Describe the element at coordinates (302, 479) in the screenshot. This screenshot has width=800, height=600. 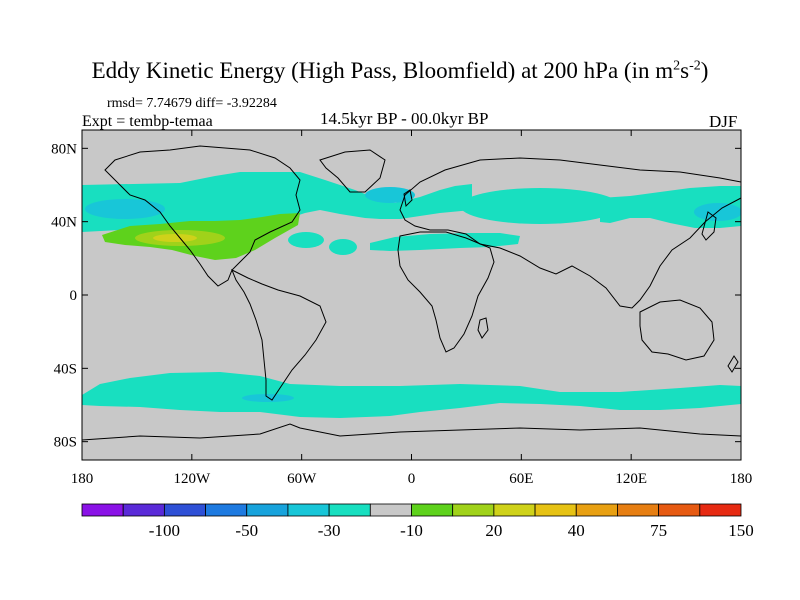
I see `lon-tick-label: 60W` at that location.